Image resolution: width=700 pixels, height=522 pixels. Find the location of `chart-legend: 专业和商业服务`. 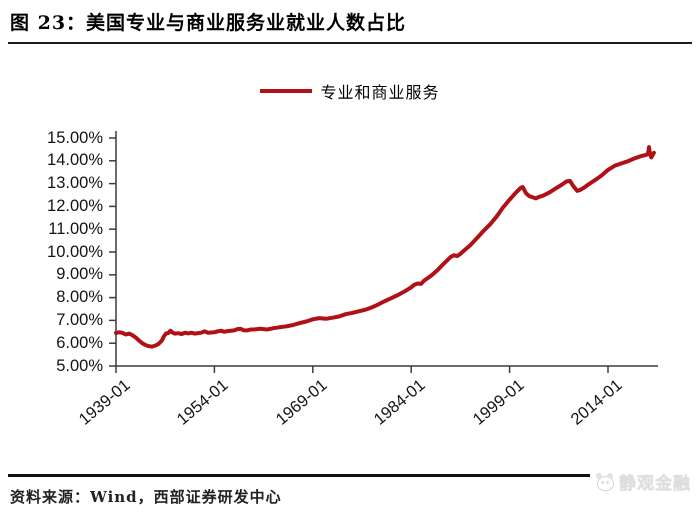

chart-legend: 专业和商业服务 is located at coordinates (350, 91).